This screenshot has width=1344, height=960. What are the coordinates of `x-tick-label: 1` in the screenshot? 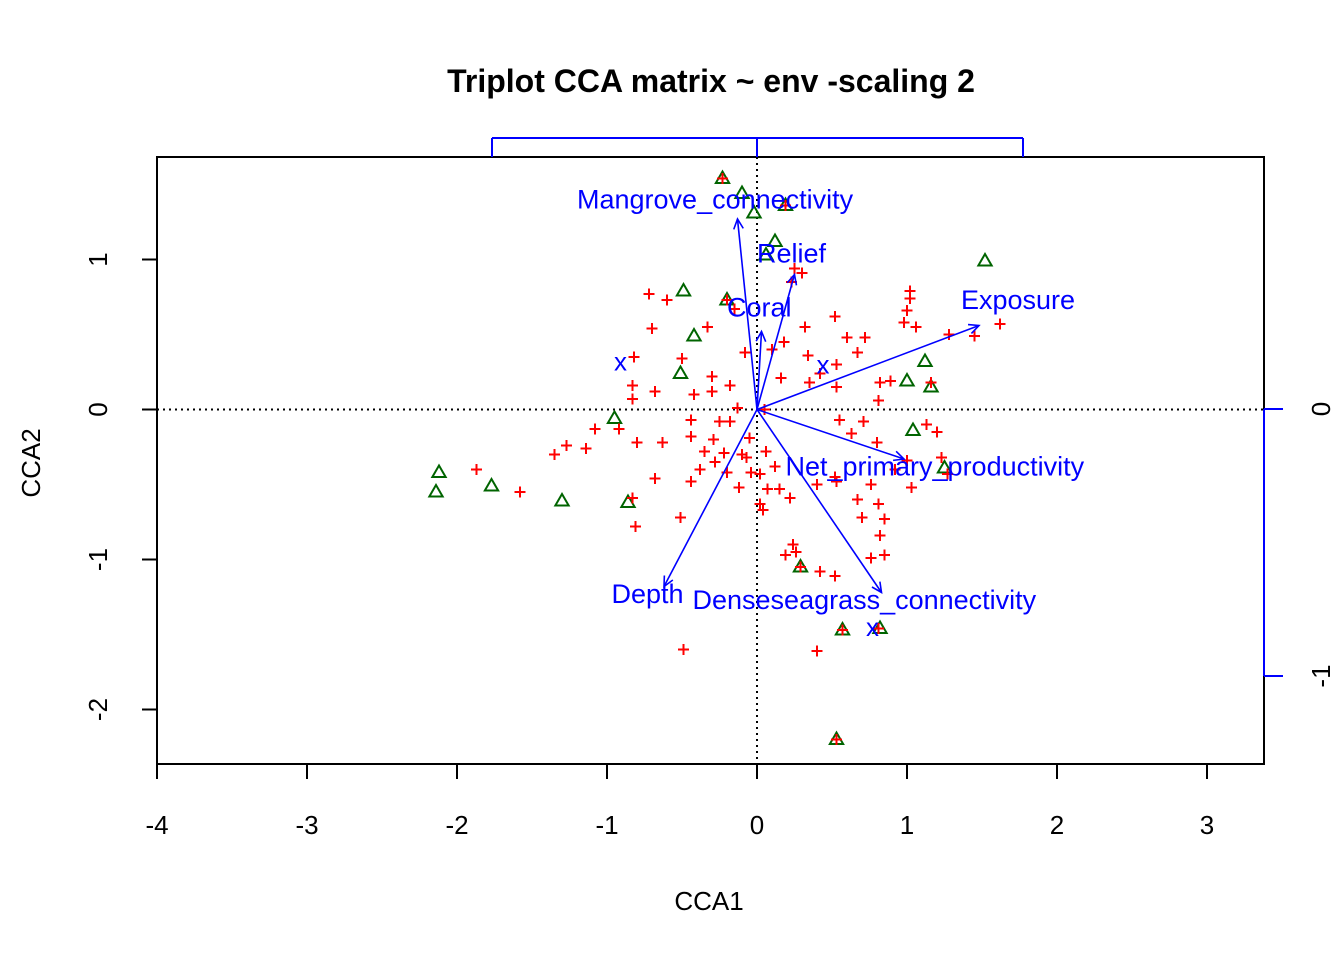 It's located at (907, 825).